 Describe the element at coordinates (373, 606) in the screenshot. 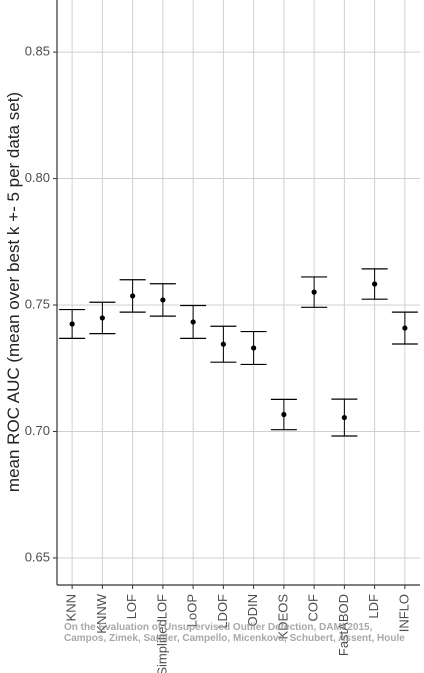

I see `x-tick-label: LDF` at that location.